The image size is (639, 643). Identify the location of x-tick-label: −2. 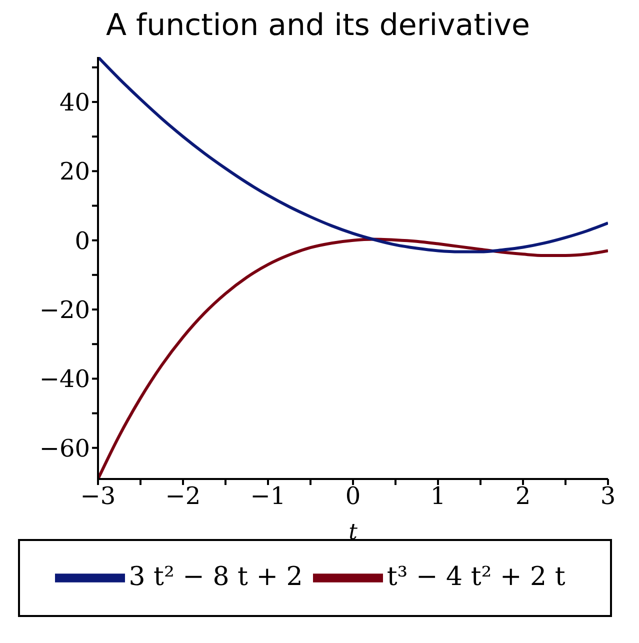
(183, 496).